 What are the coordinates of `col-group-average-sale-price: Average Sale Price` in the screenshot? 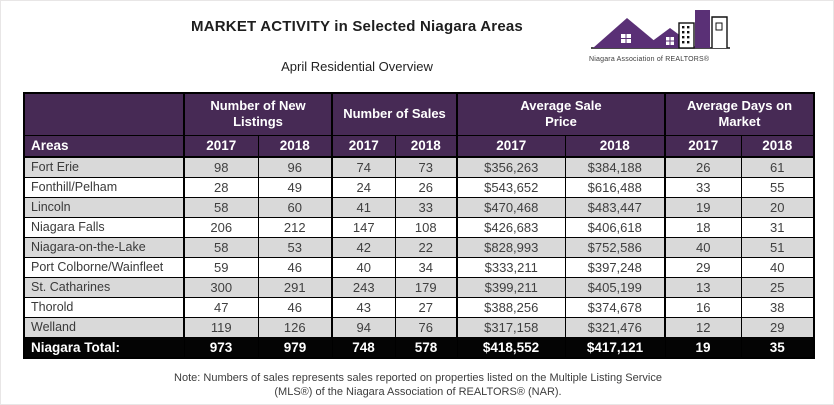 It's located at (561, 114).